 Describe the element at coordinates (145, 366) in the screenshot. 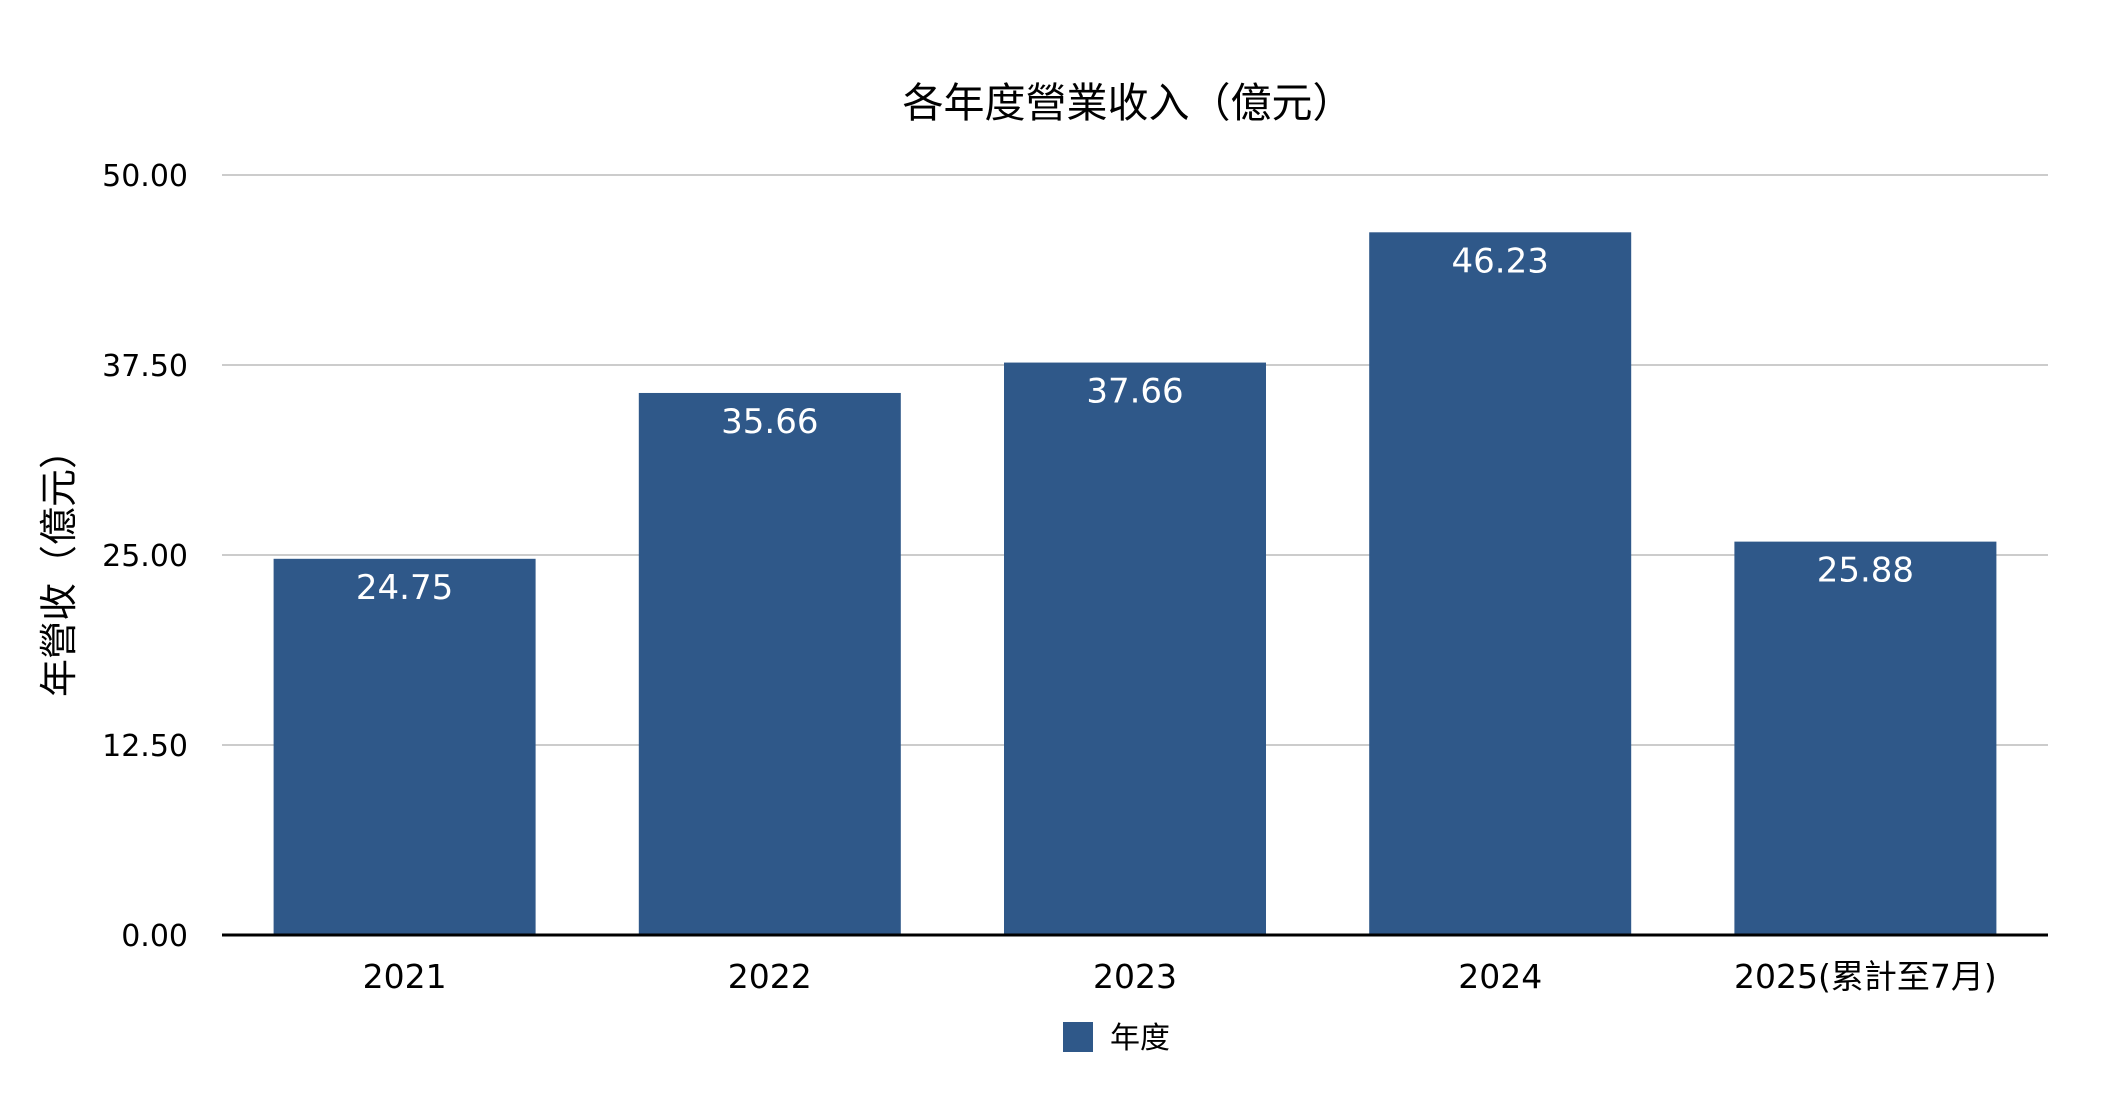

I see `y-tick-label: 37.50` at that location.